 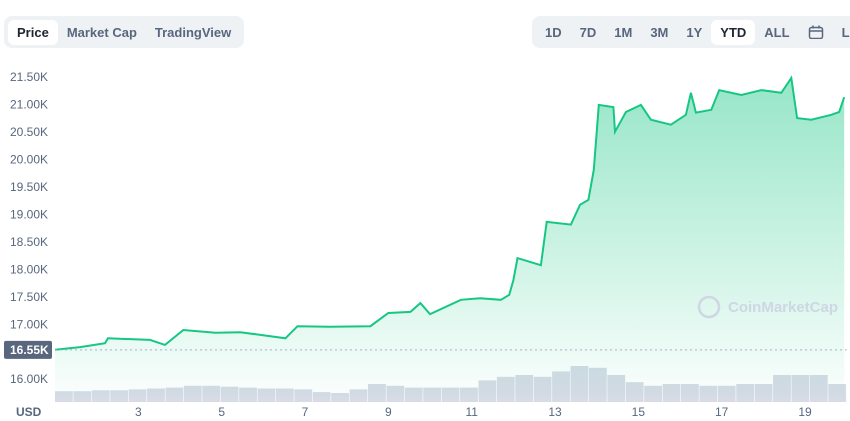 I want to click on y-tick-label: 19.50K, so click(x=29, y=187).